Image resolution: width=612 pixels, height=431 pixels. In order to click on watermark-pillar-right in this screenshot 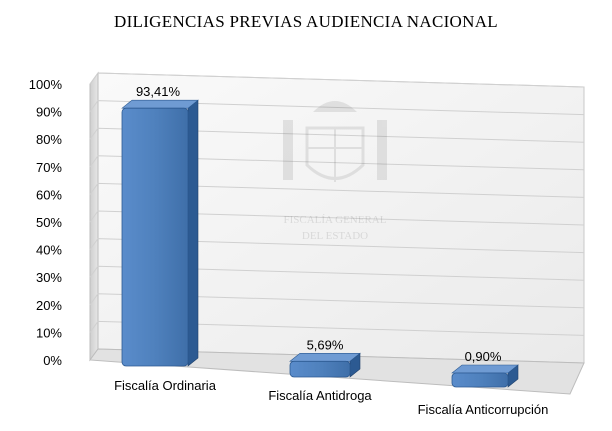, I will do `click(382, 150)`.